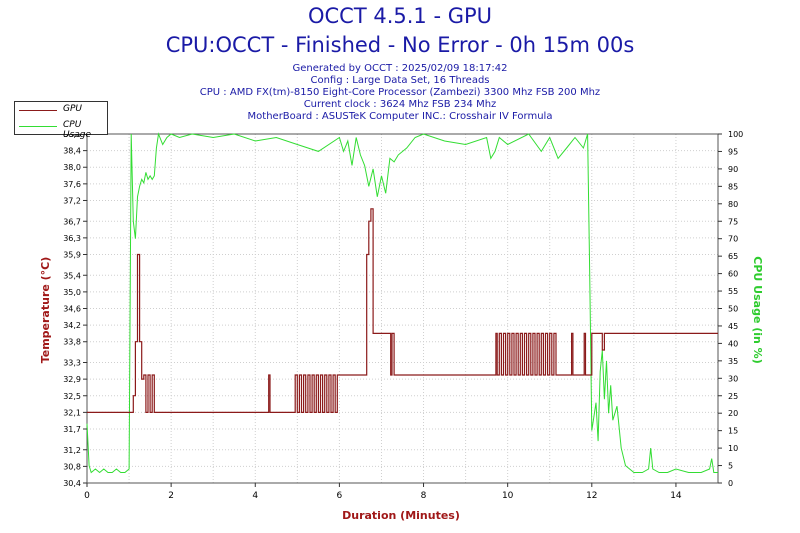 The width and height of the screenshot is (800, 533). I want to click on left-tick-label: 31,2, so click(72, 450).